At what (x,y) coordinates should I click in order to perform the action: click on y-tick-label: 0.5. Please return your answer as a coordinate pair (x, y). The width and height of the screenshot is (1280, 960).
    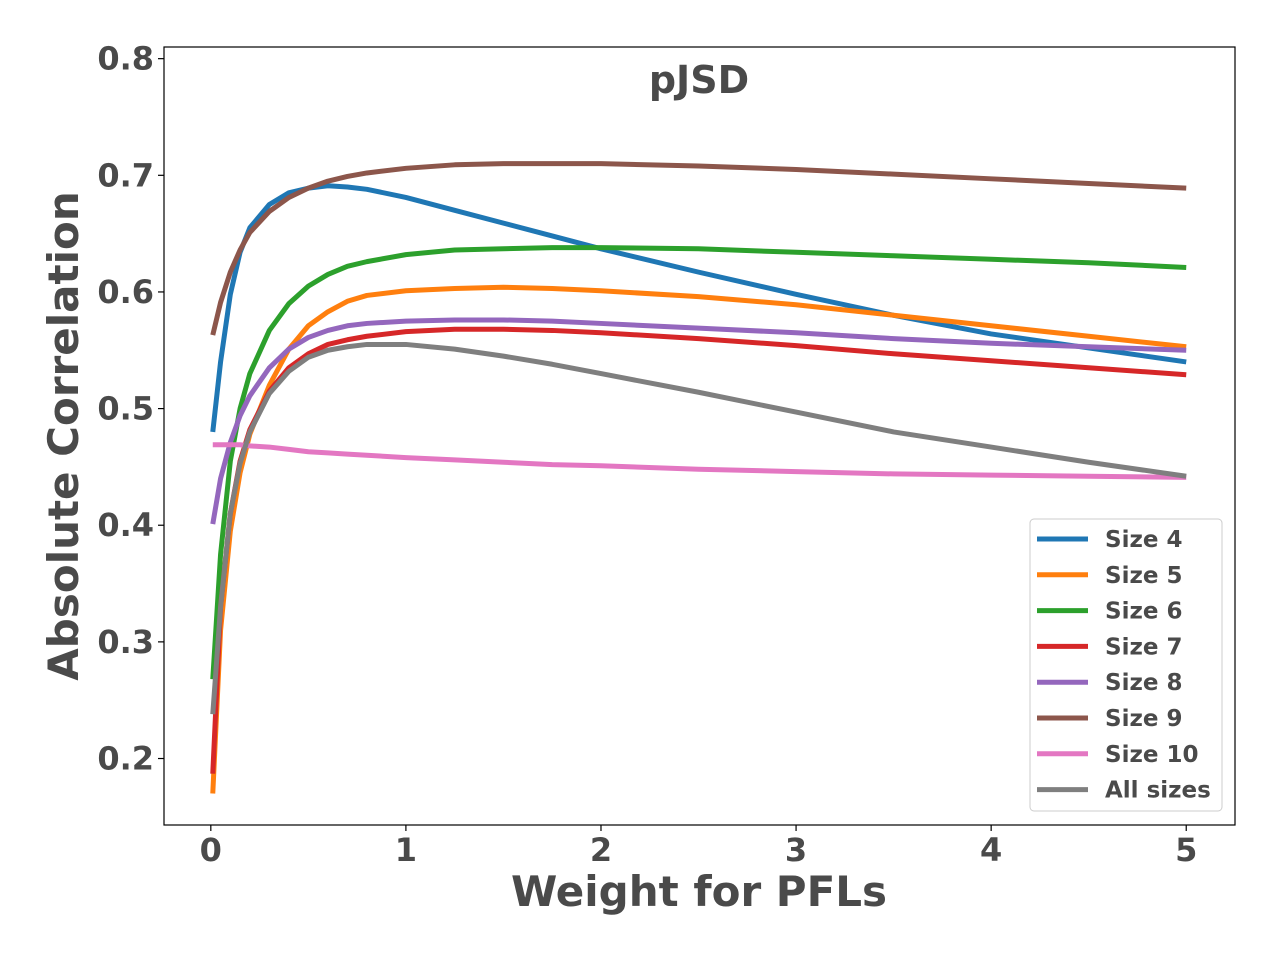
    Looking at the image, I should click on (125, 409).